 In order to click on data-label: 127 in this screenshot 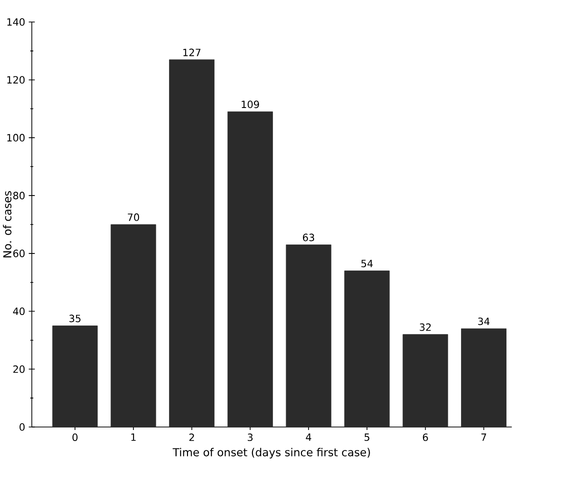, I will do `click(191, 52)`.